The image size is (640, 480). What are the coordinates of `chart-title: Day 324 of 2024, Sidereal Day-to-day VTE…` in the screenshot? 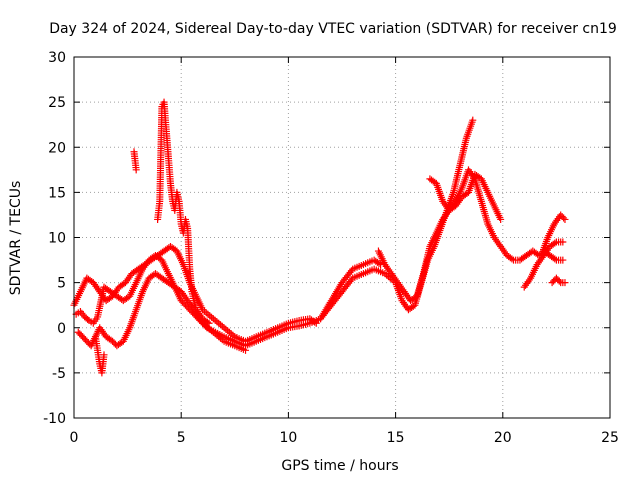 It's located at (333, 29).